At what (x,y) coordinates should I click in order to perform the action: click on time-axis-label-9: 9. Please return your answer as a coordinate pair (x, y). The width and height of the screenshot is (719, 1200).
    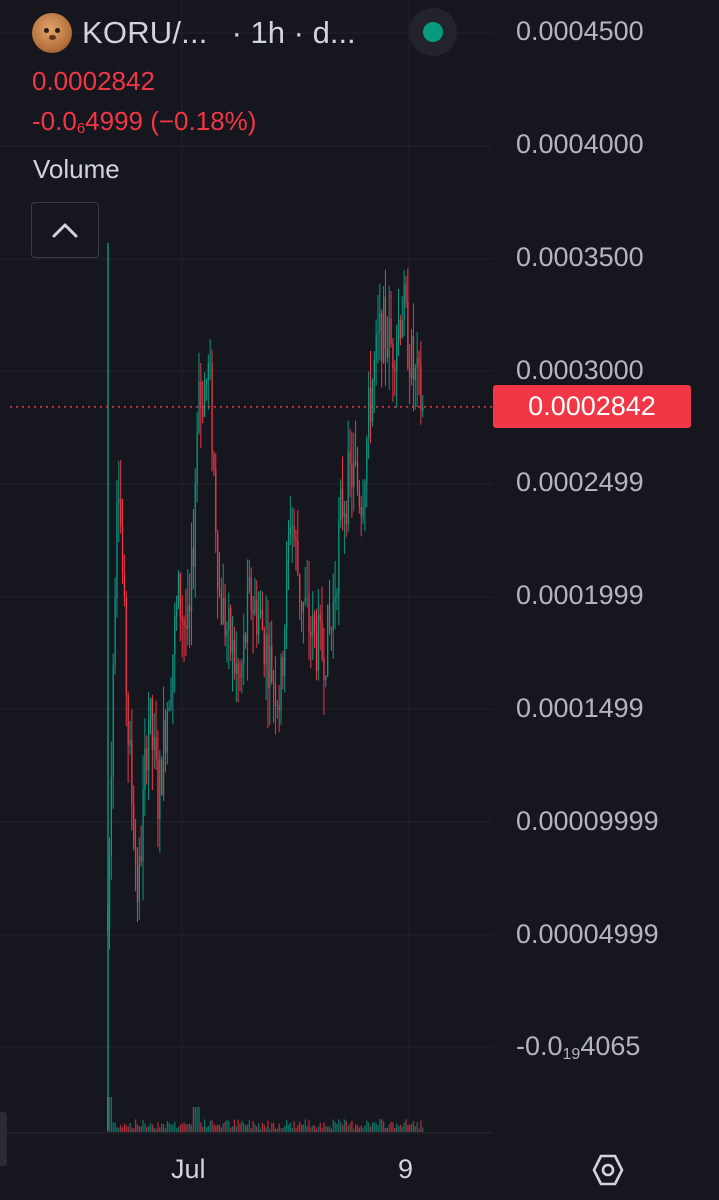
    Looking at the image, I should click on (406, 1169).